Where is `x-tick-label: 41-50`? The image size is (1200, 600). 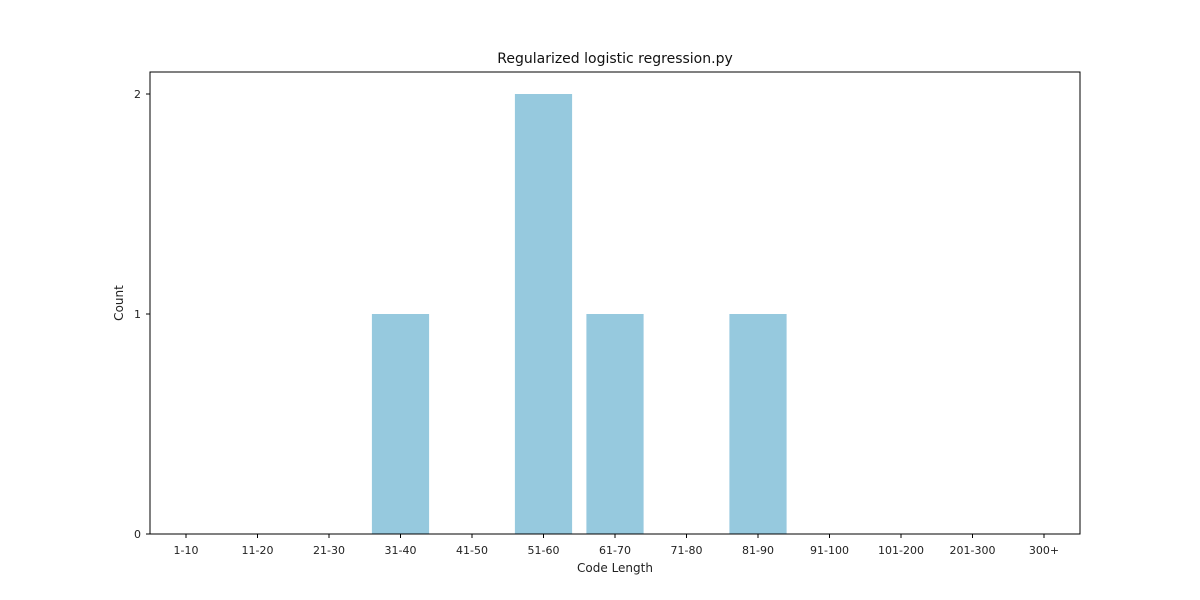 x-tick-label: 41-50 is located at coordinates (472, 550).